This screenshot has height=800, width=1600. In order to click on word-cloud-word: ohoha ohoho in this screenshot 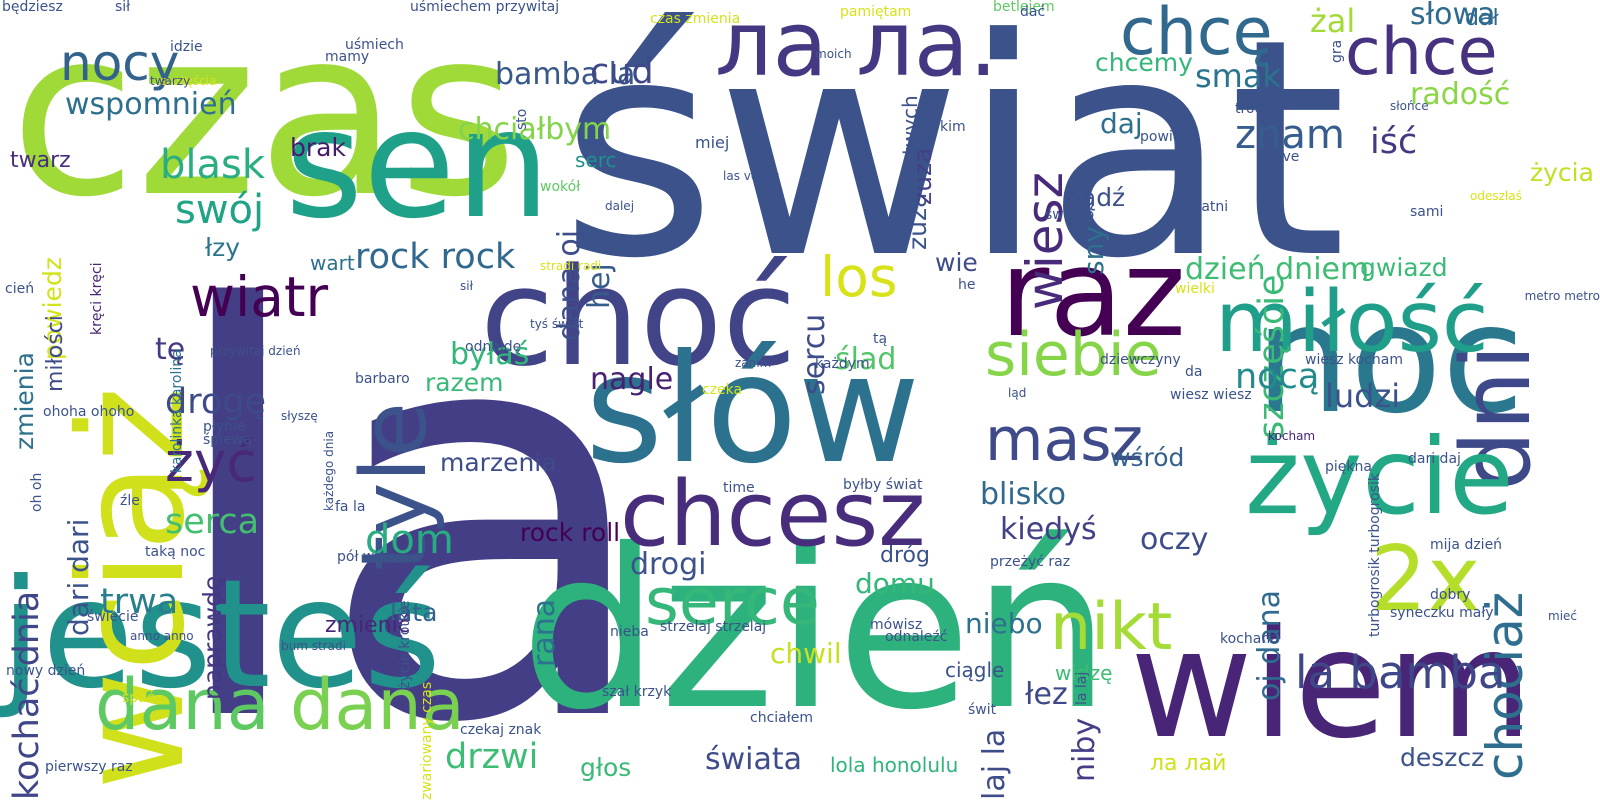, I will do `click(89, 412)`.